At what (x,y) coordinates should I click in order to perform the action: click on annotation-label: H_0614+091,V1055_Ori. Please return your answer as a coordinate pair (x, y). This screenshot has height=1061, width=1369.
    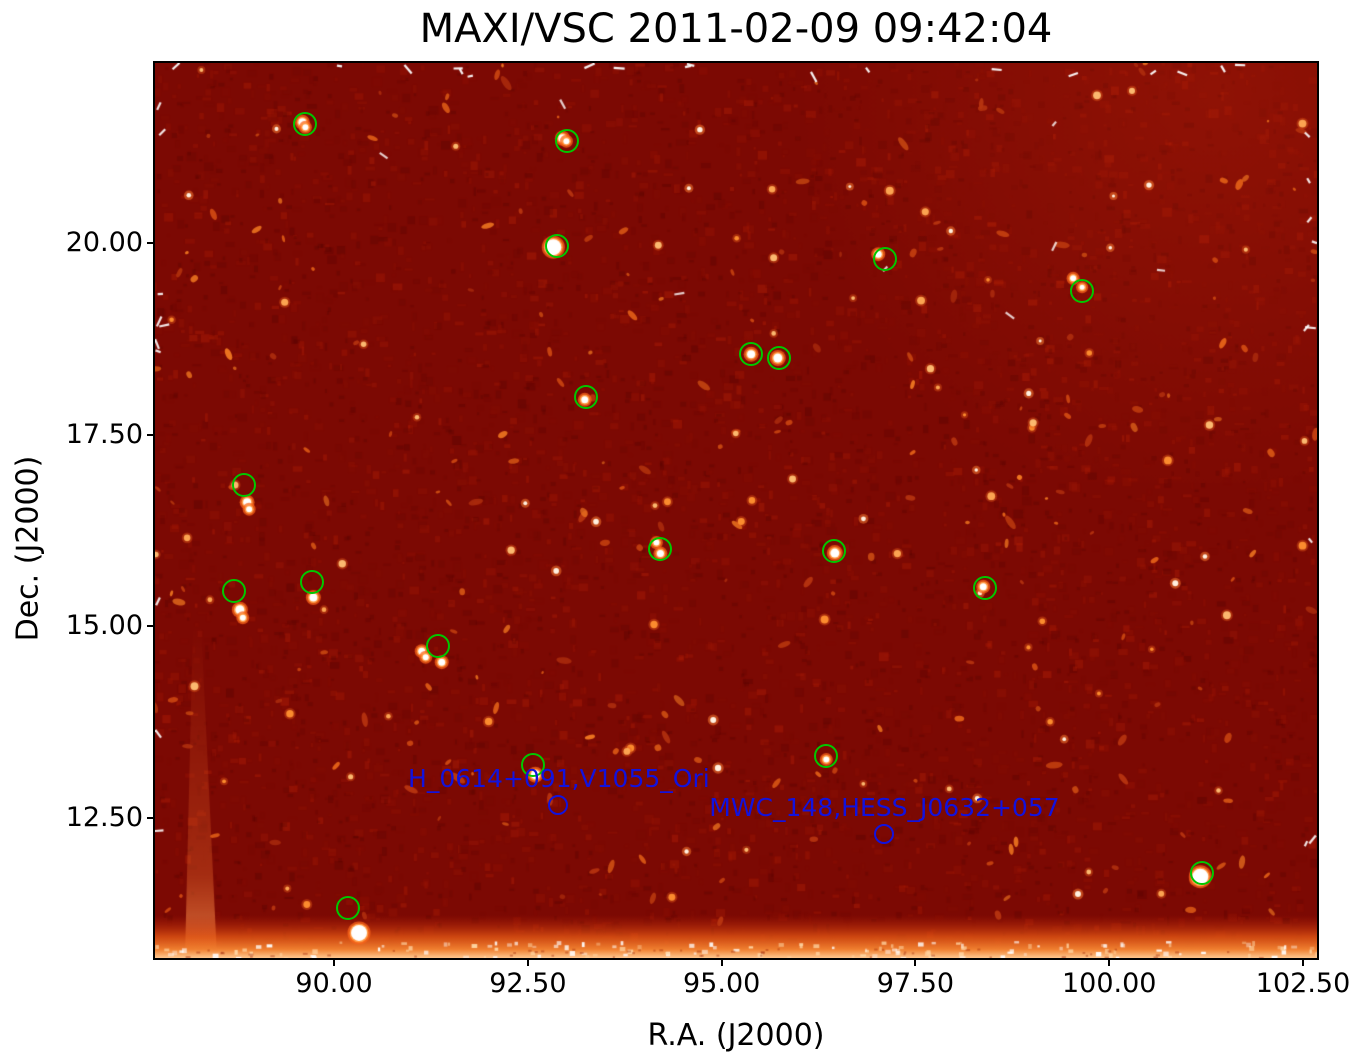
    Looking at the image, I should click on (559, 778).